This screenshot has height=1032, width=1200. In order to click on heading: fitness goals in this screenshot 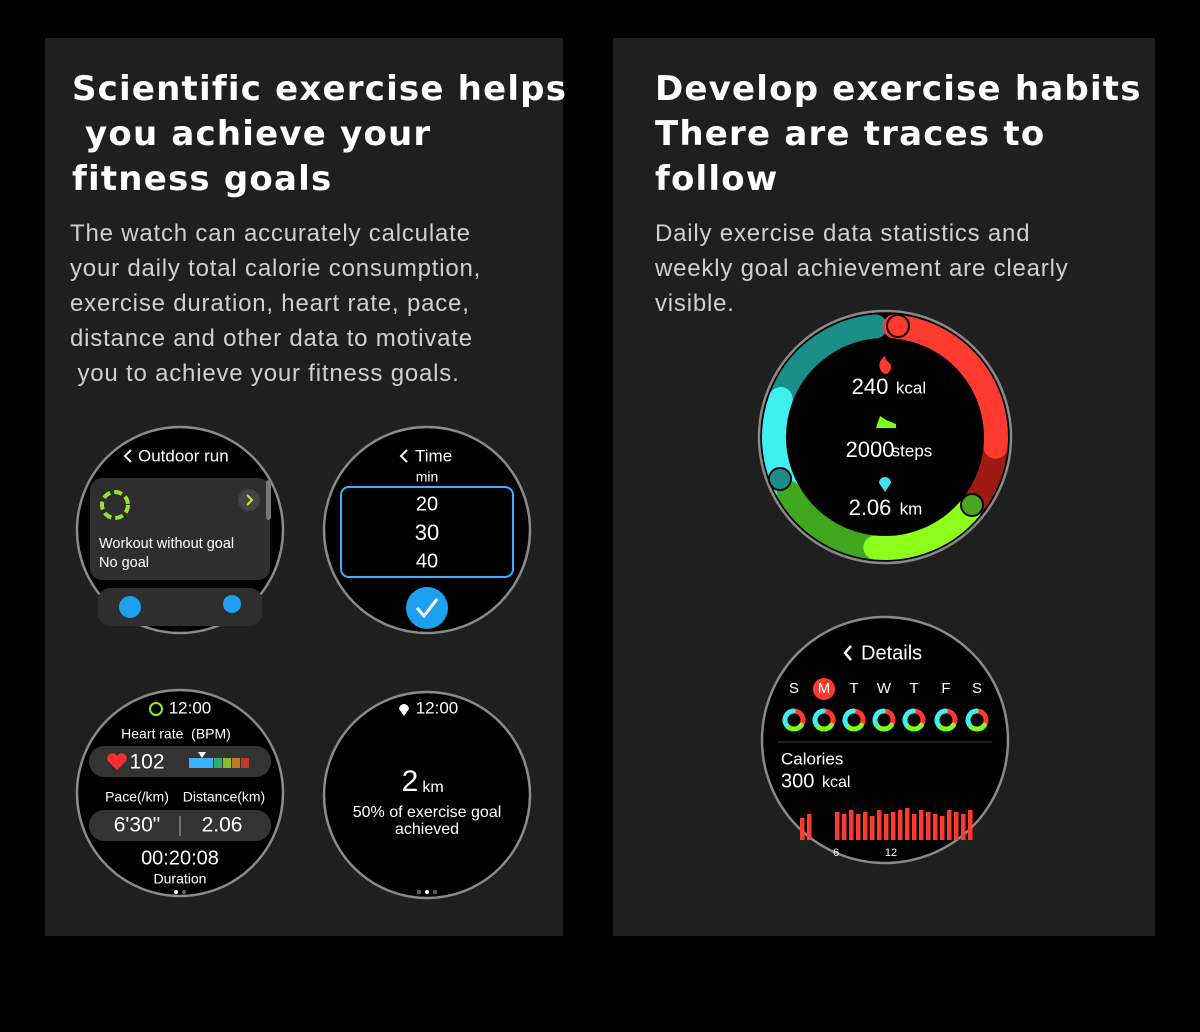, I will do `click(202, 179)`.